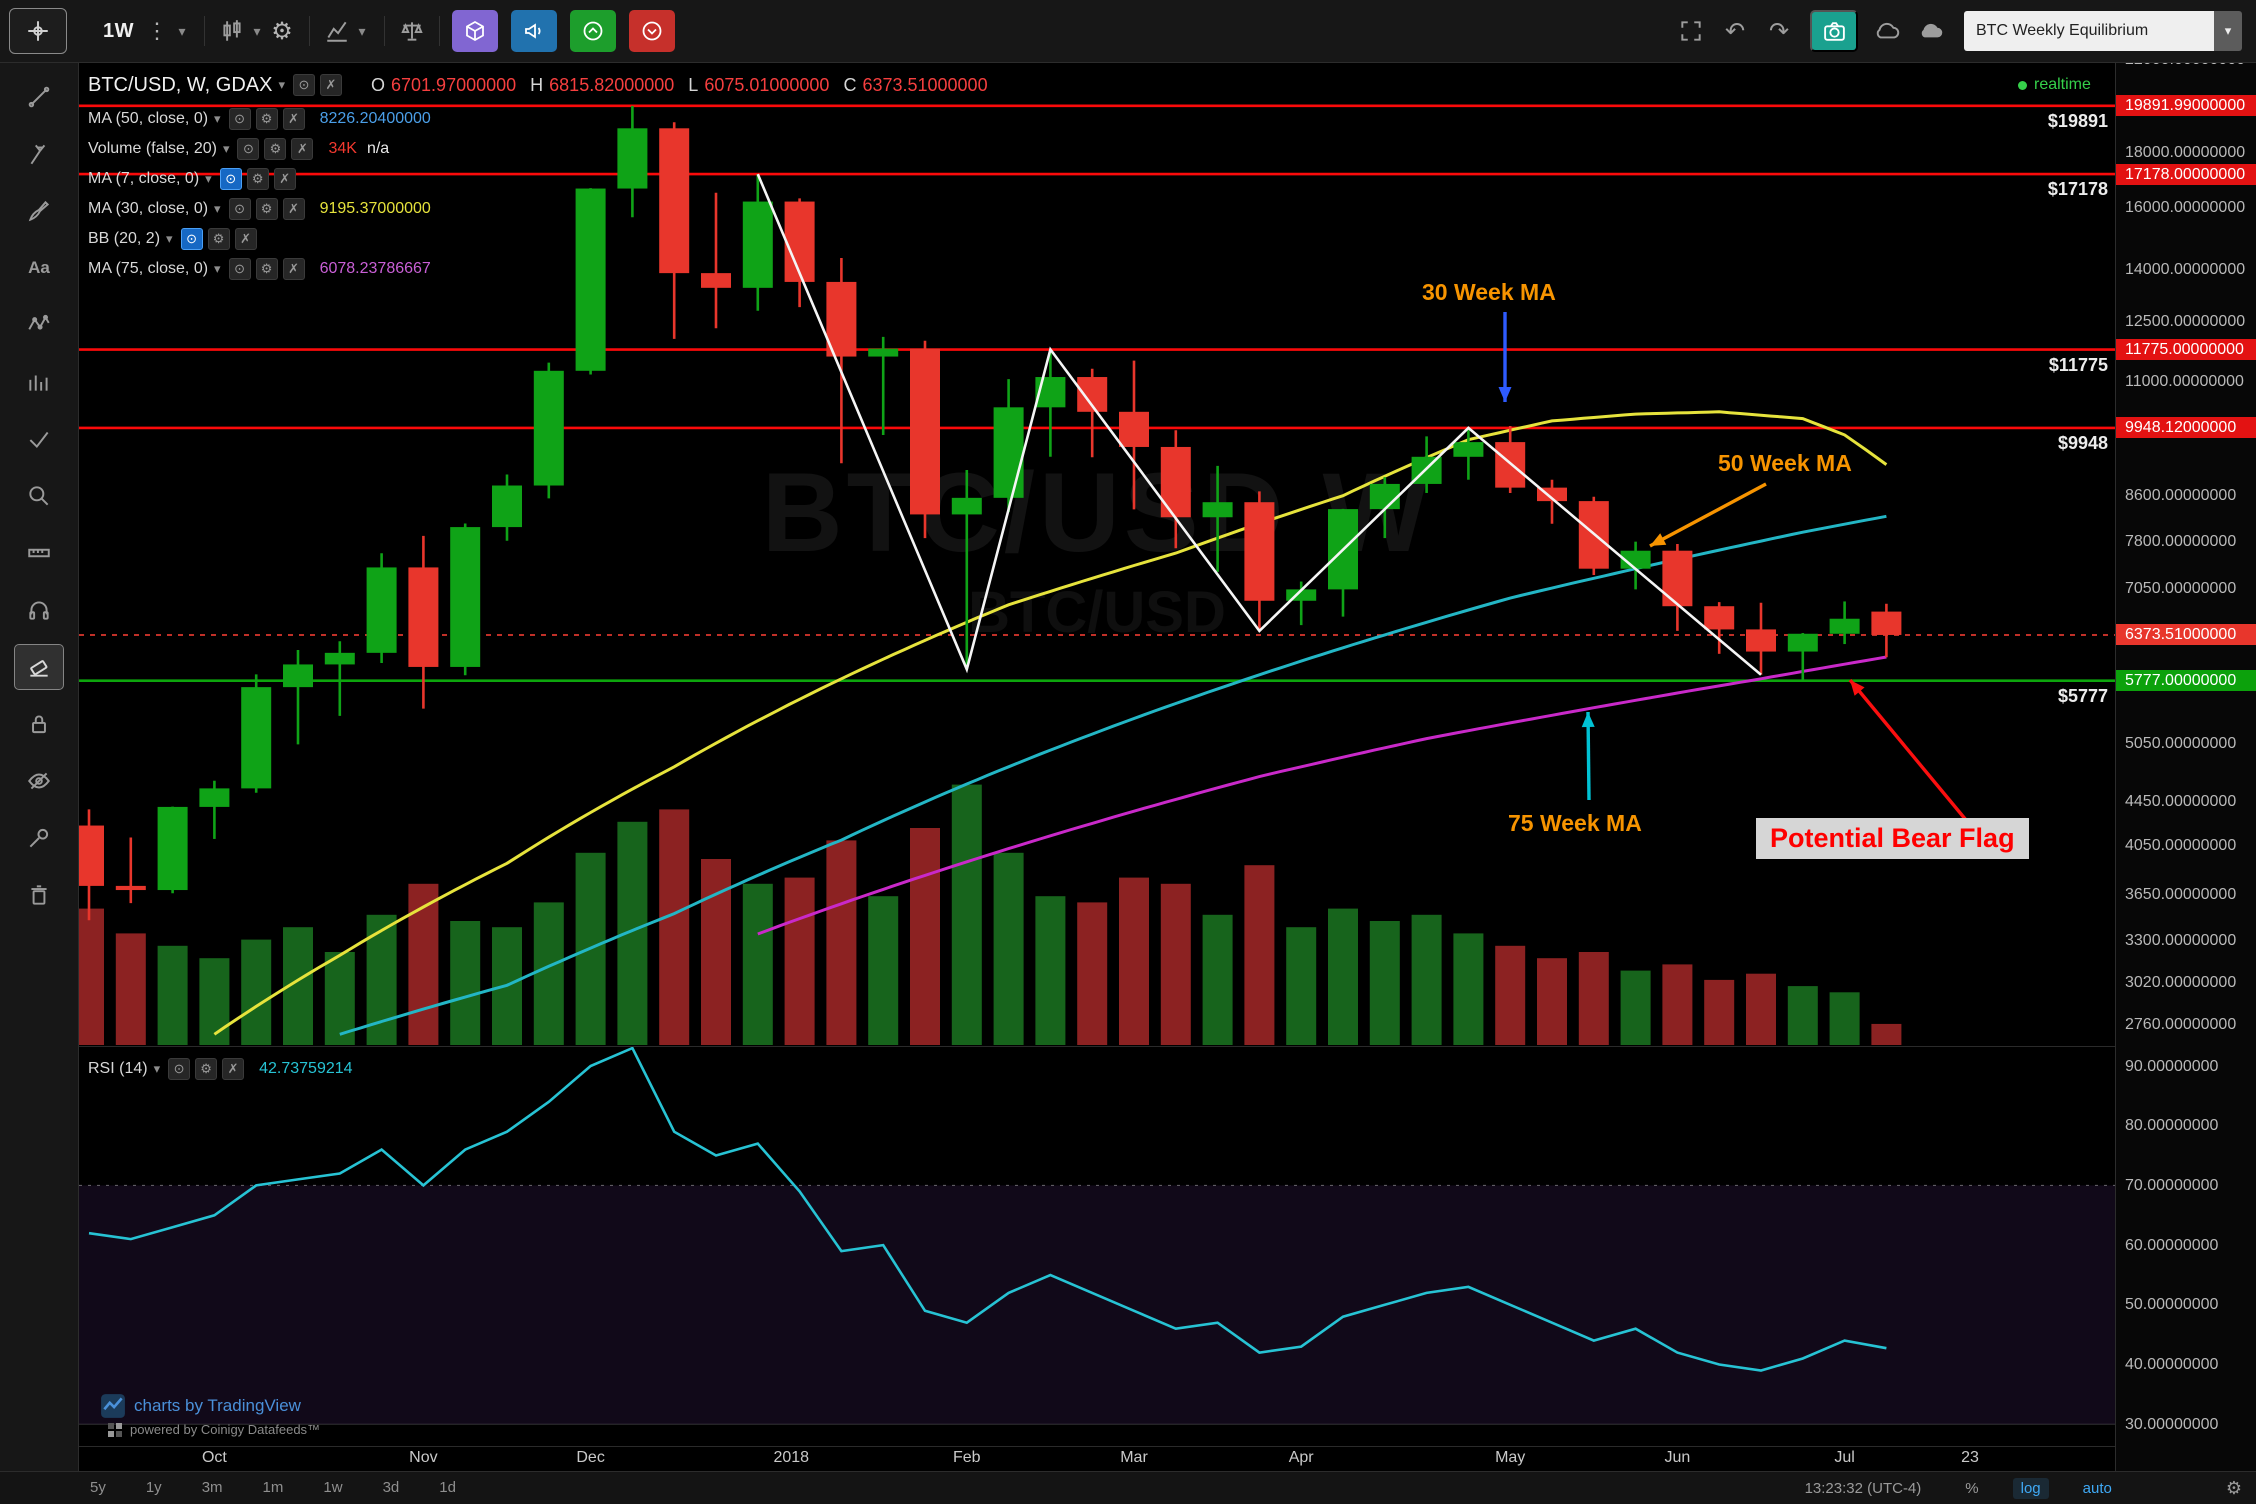 This screenshot has height=1504, width=2256. What do you see at coordinates (39, 610) in the screenshot?
I see `headphones-icon` at bounding box center [39, 610].